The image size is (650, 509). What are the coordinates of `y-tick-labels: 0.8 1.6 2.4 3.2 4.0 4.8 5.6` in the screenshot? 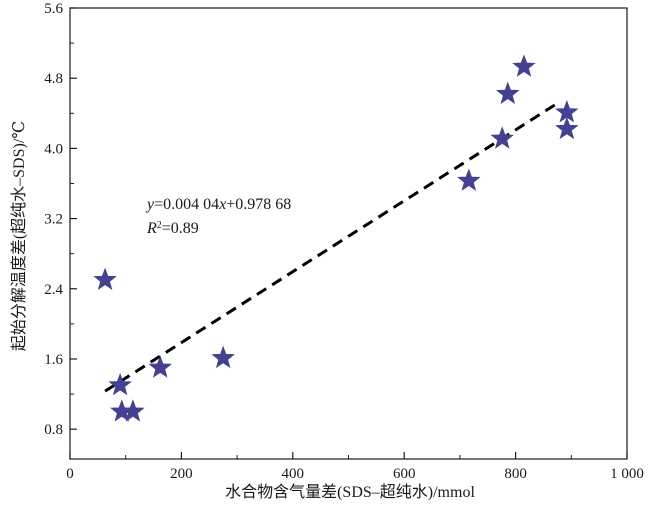 It's located at (53, 219).